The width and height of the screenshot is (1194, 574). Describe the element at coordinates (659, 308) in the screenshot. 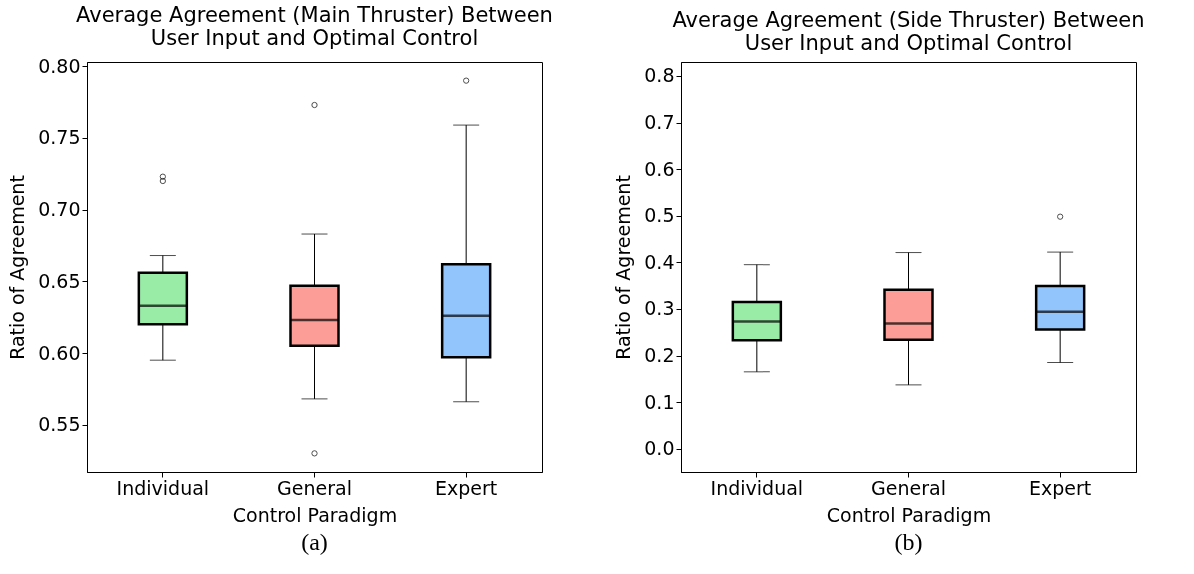

I see `y-tick-label: 0.3` at that location.